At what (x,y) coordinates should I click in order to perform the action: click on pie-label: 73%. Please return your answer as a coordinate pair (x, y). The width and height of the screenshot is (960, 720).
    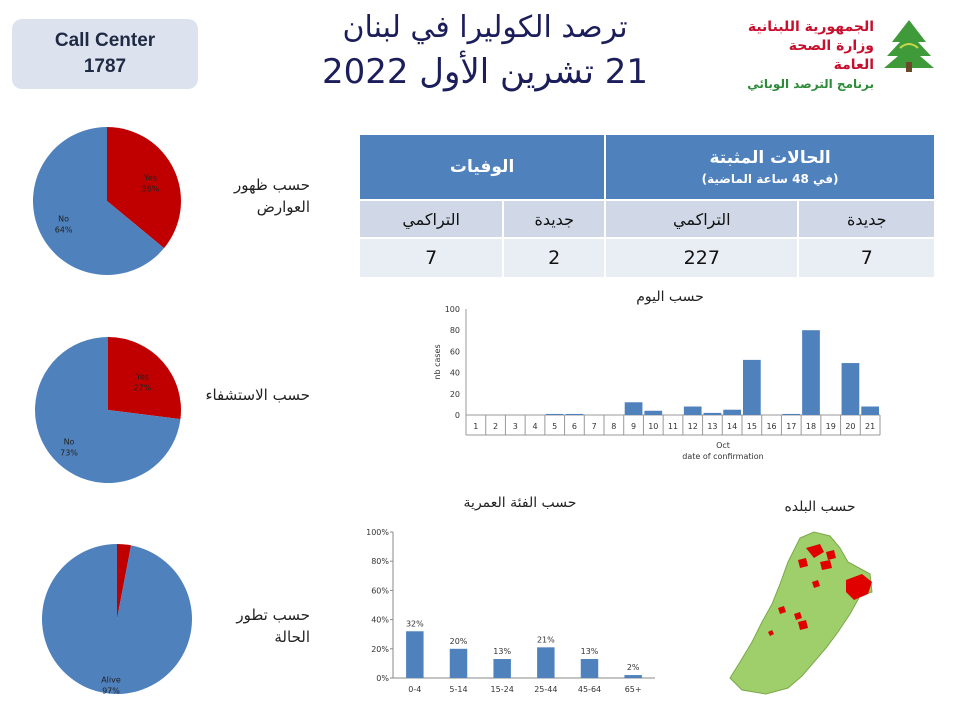
    Looking at the image, I should click on (69, 452).